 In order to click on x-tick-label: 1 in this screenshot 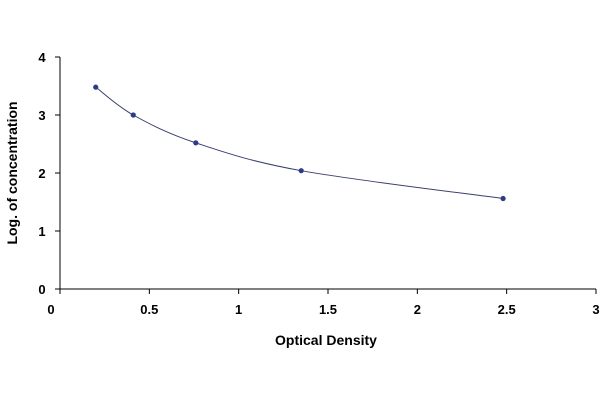, I will do `click(238, 309)`.